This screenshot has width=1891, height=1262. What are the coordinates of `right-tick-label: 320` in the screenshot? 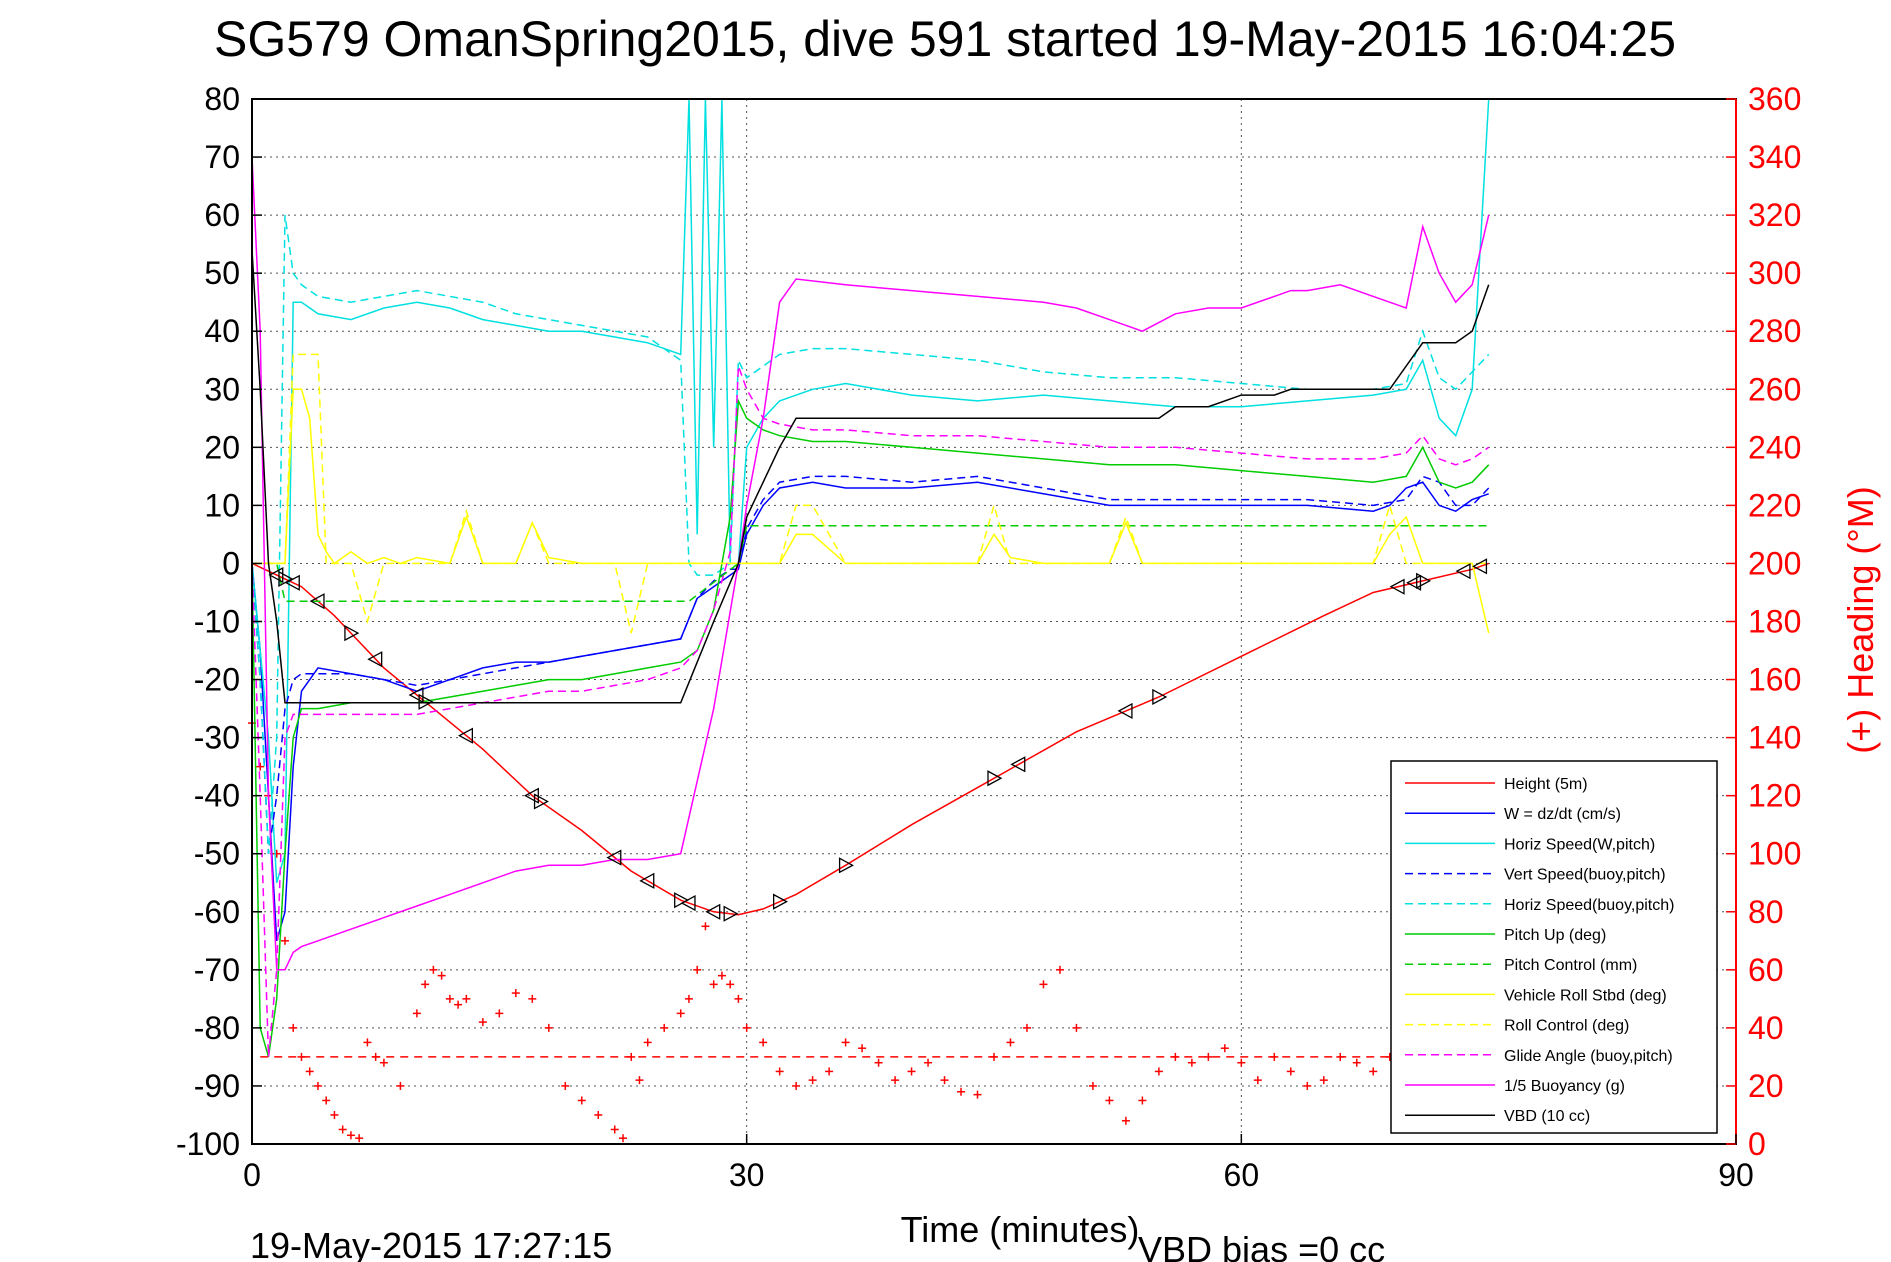 It's located at (1774, 215).